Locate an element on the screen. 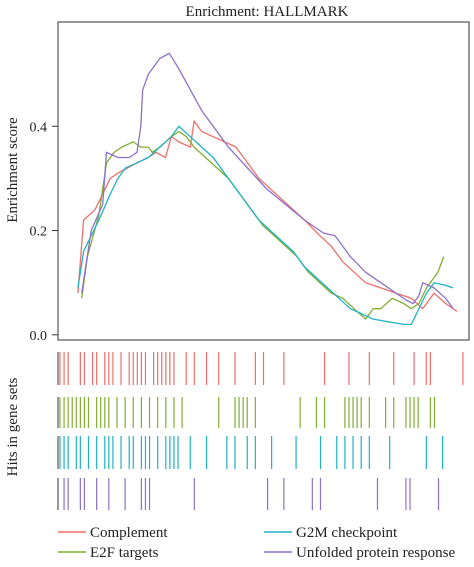 This screenshot has height=567, width=474. y-tick-label: 0.4 is located at coordinates (39, 127).